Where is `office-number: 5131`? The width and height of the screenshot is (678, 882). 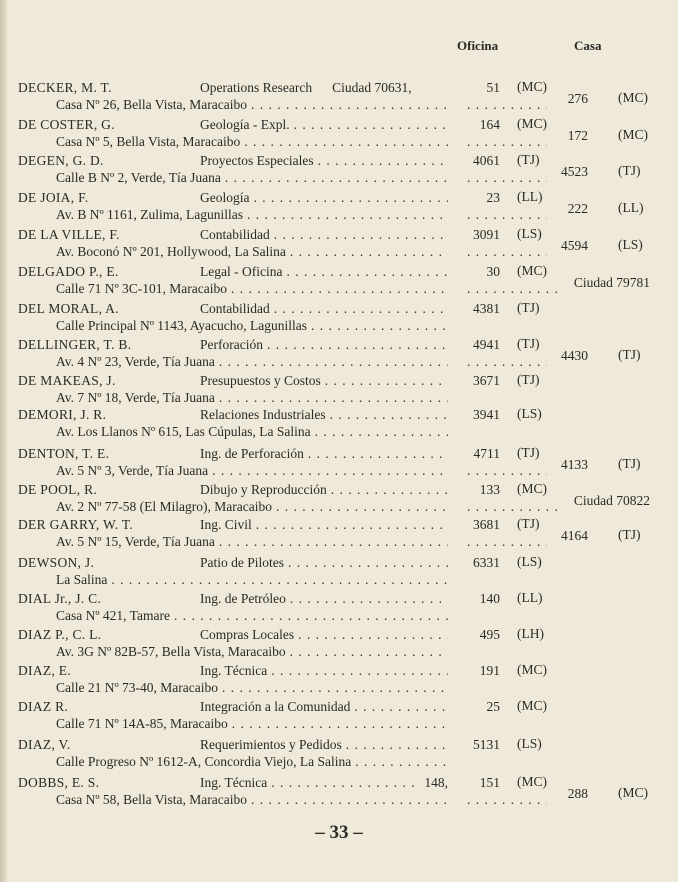 office-number: 5131 is located at coordinates (486, 744).